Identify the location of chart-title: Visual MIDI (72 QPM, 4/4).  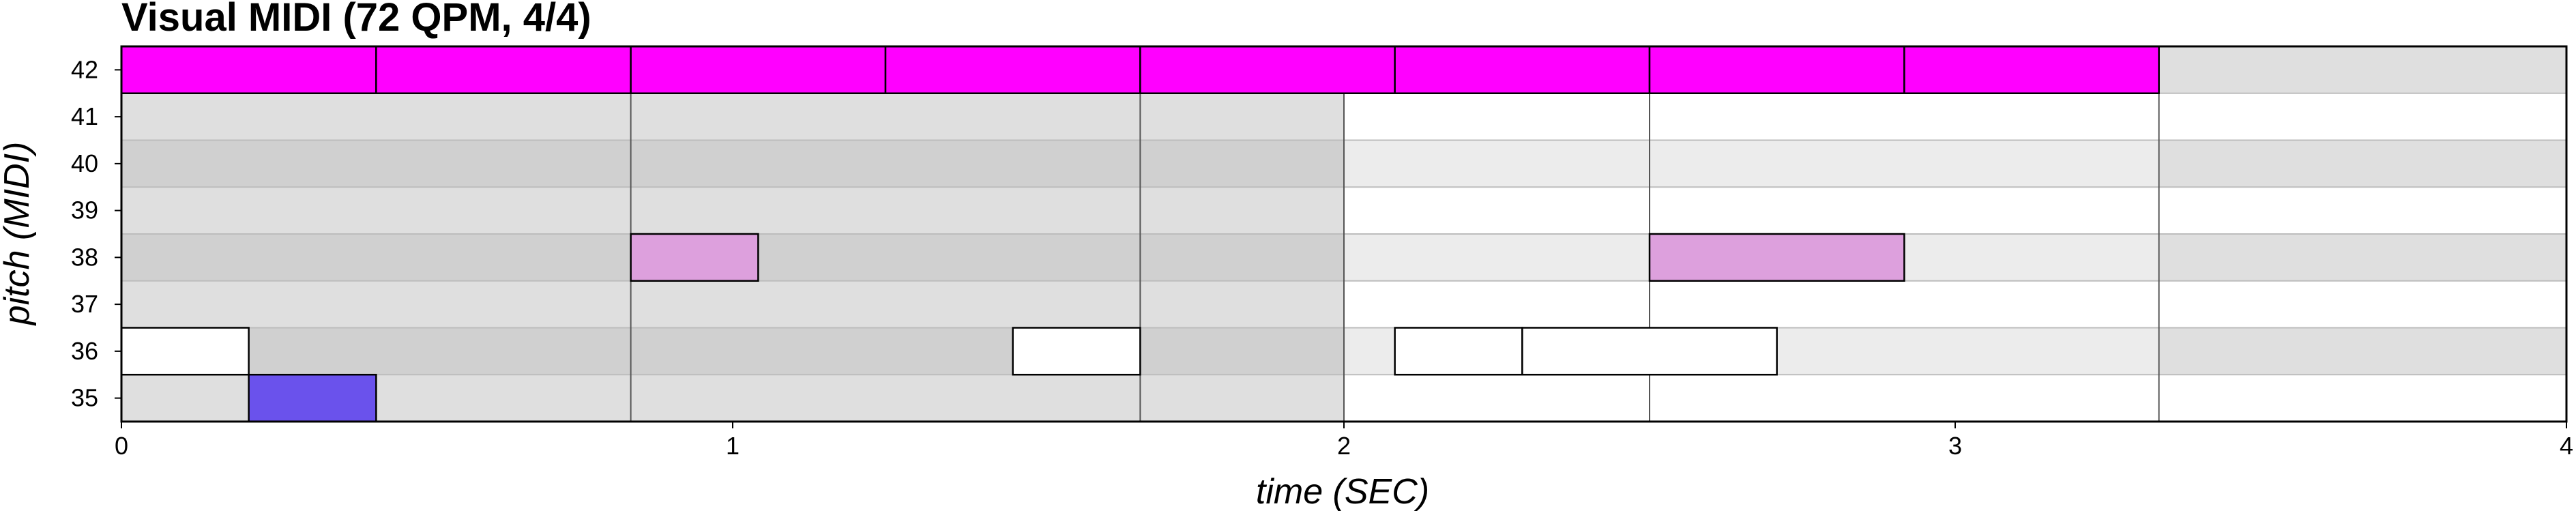
(356, 20).